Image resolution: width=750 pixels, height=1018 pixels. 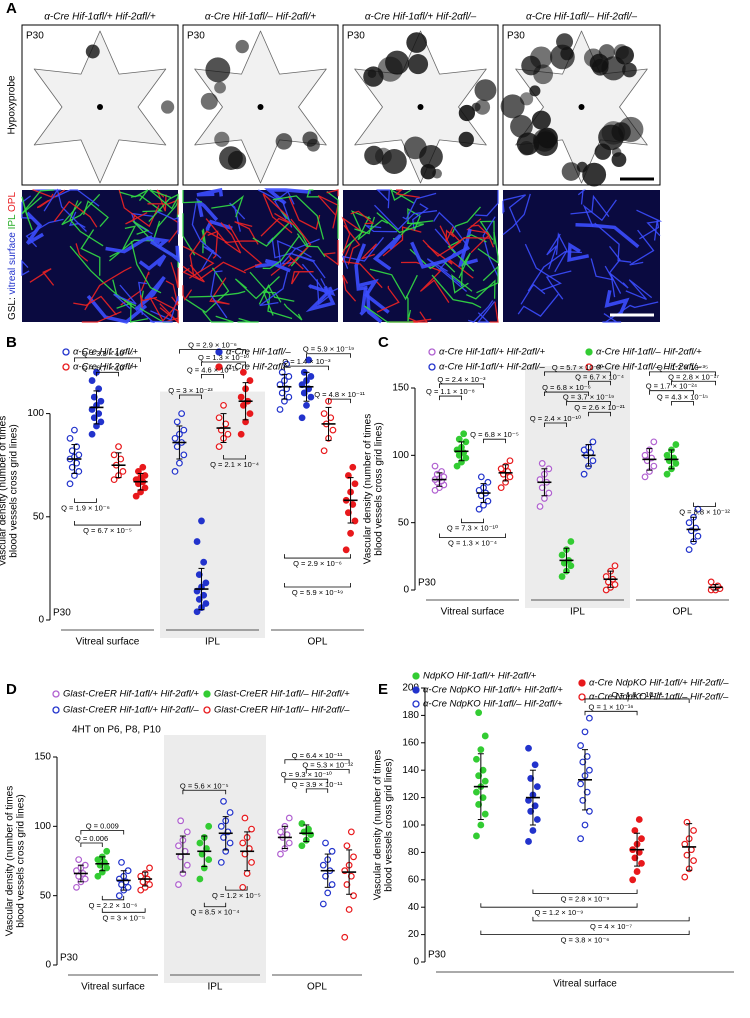 I want to click on q-value: Q = 5.6 × 10⁻⁵, so click(x=204, y=785).